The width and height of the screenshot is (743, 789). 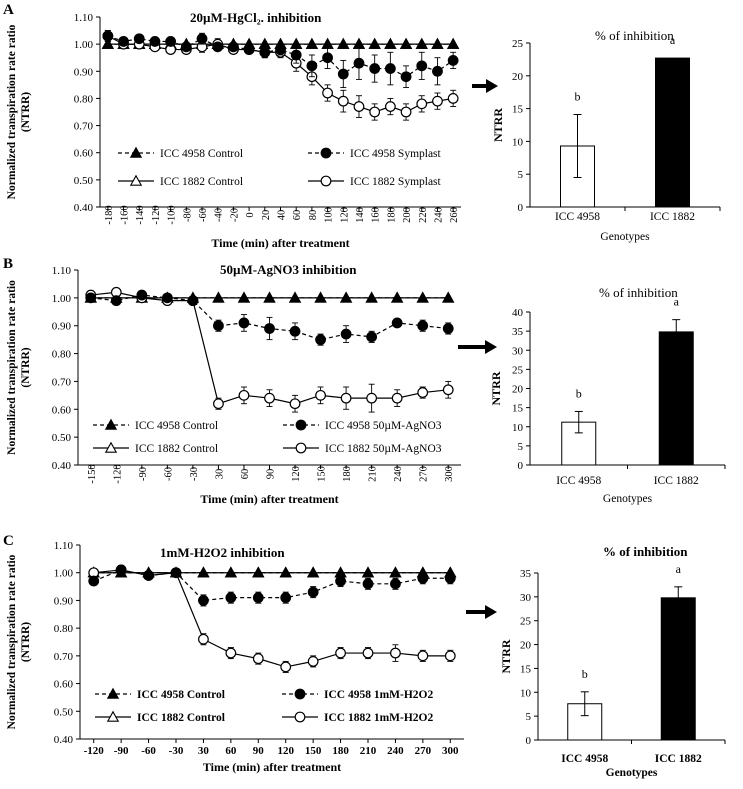 I want to click on legend-label: ICC 4958 Symplast, so click(x=396, y=154).